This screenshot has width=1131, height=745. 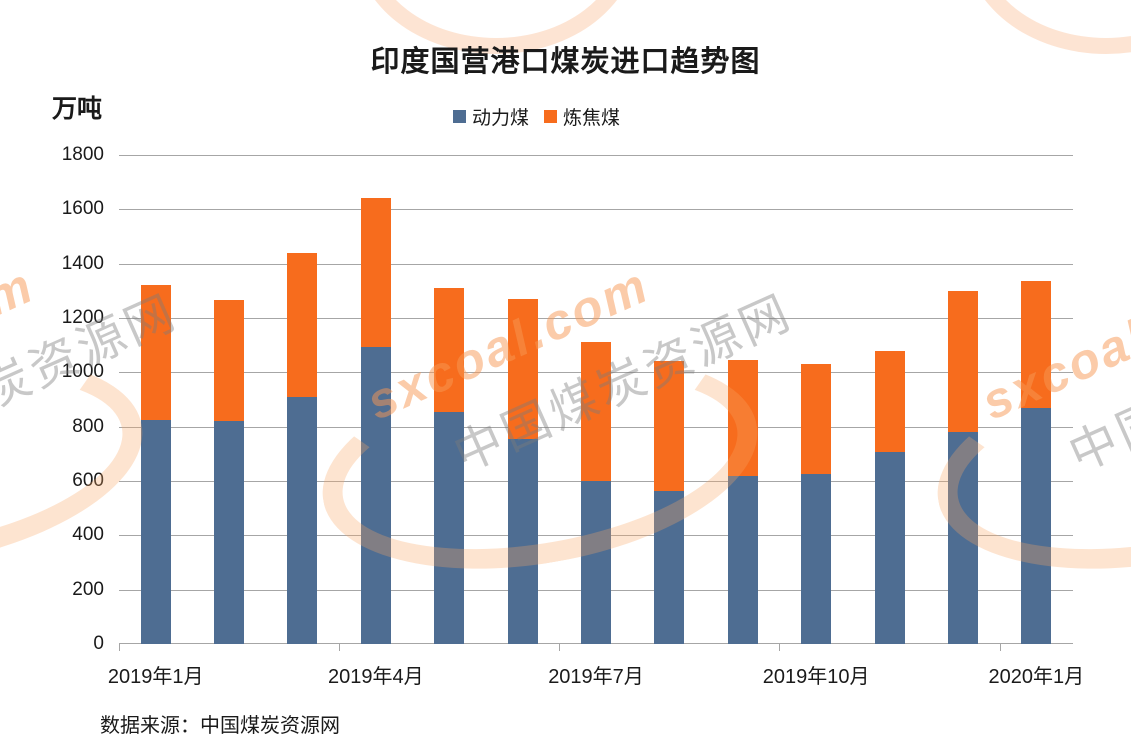 What do you see at coordinates (551, 116) in the screenshot?
I see `legend-swatch-coking-coal-icon` at bounding box center [551, 116].